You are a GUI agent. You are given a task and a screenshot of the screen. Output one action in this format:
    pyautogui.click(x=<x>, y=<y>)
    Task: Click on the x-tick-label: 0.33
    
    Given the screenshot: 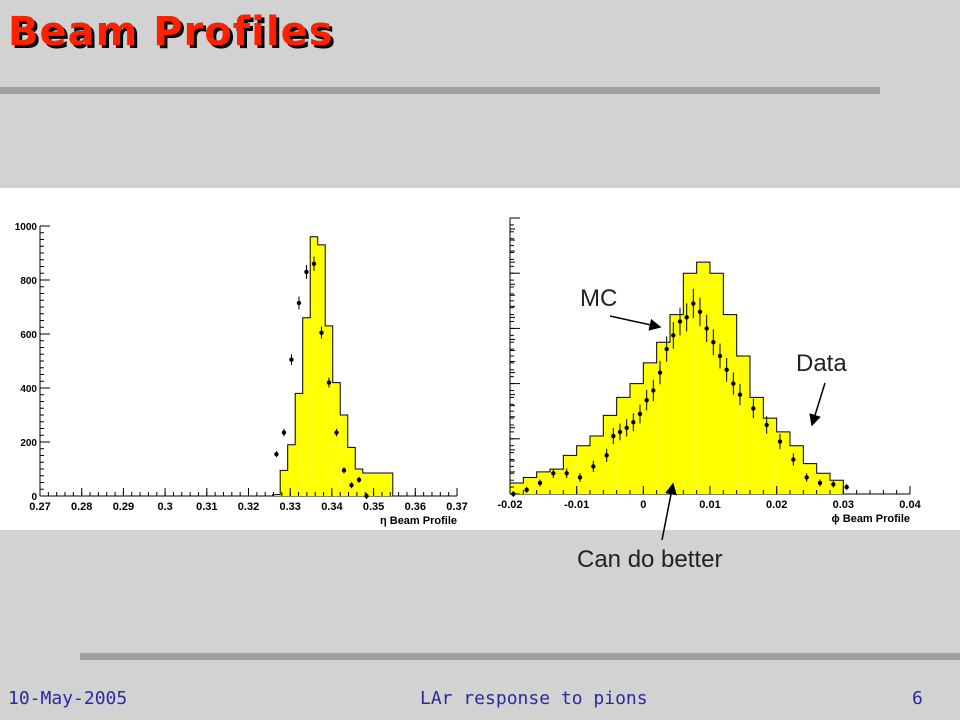 What is the action you would take?
    pyautogui.click(x=289, y=507)
    